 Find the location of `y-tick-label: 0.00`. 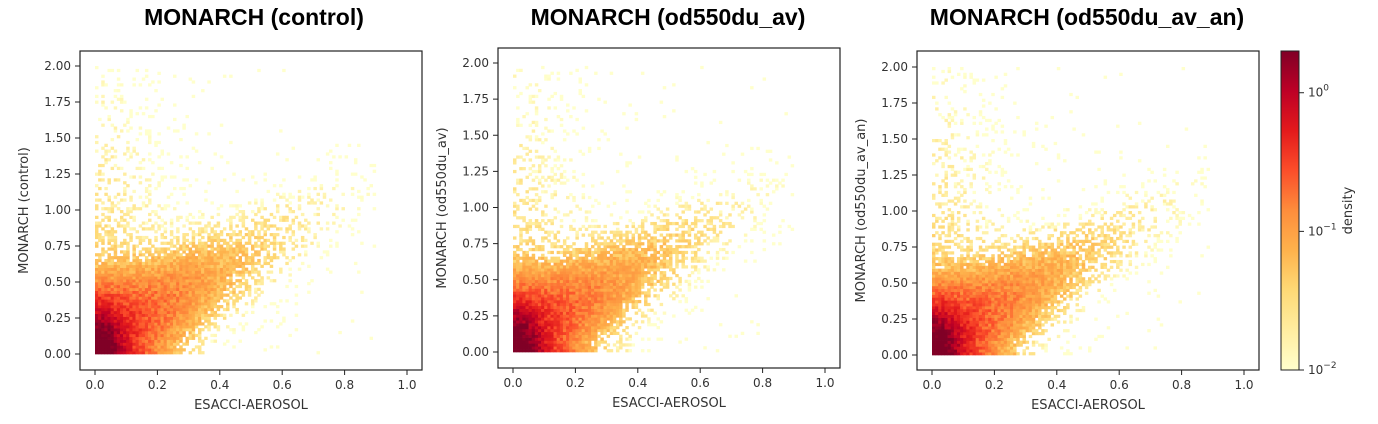

y-tick-label: 0.00 is located at coordinates (57, 354).